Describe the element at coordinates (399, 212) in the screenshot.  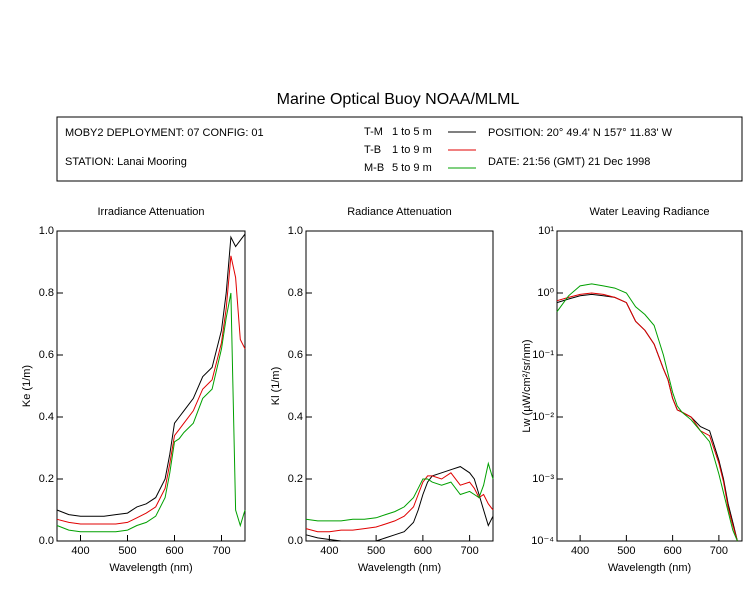
I see `chart-title: Radiance Attenuation` at that location.